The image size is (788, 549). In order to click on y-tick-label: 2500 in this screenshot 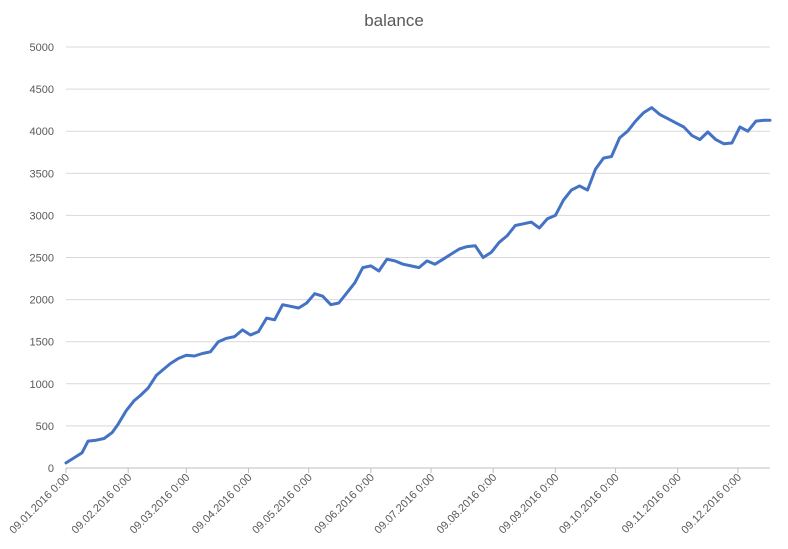, I will do `click(42, 259)`.